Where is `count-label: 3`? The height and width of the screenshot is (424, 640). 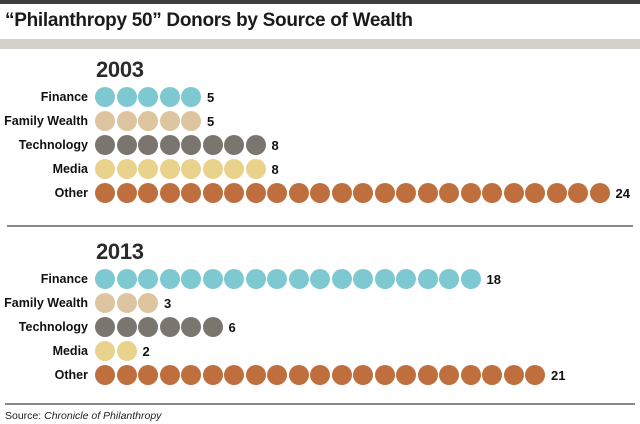 count-label: 3 is located at coordinates (168, 303).